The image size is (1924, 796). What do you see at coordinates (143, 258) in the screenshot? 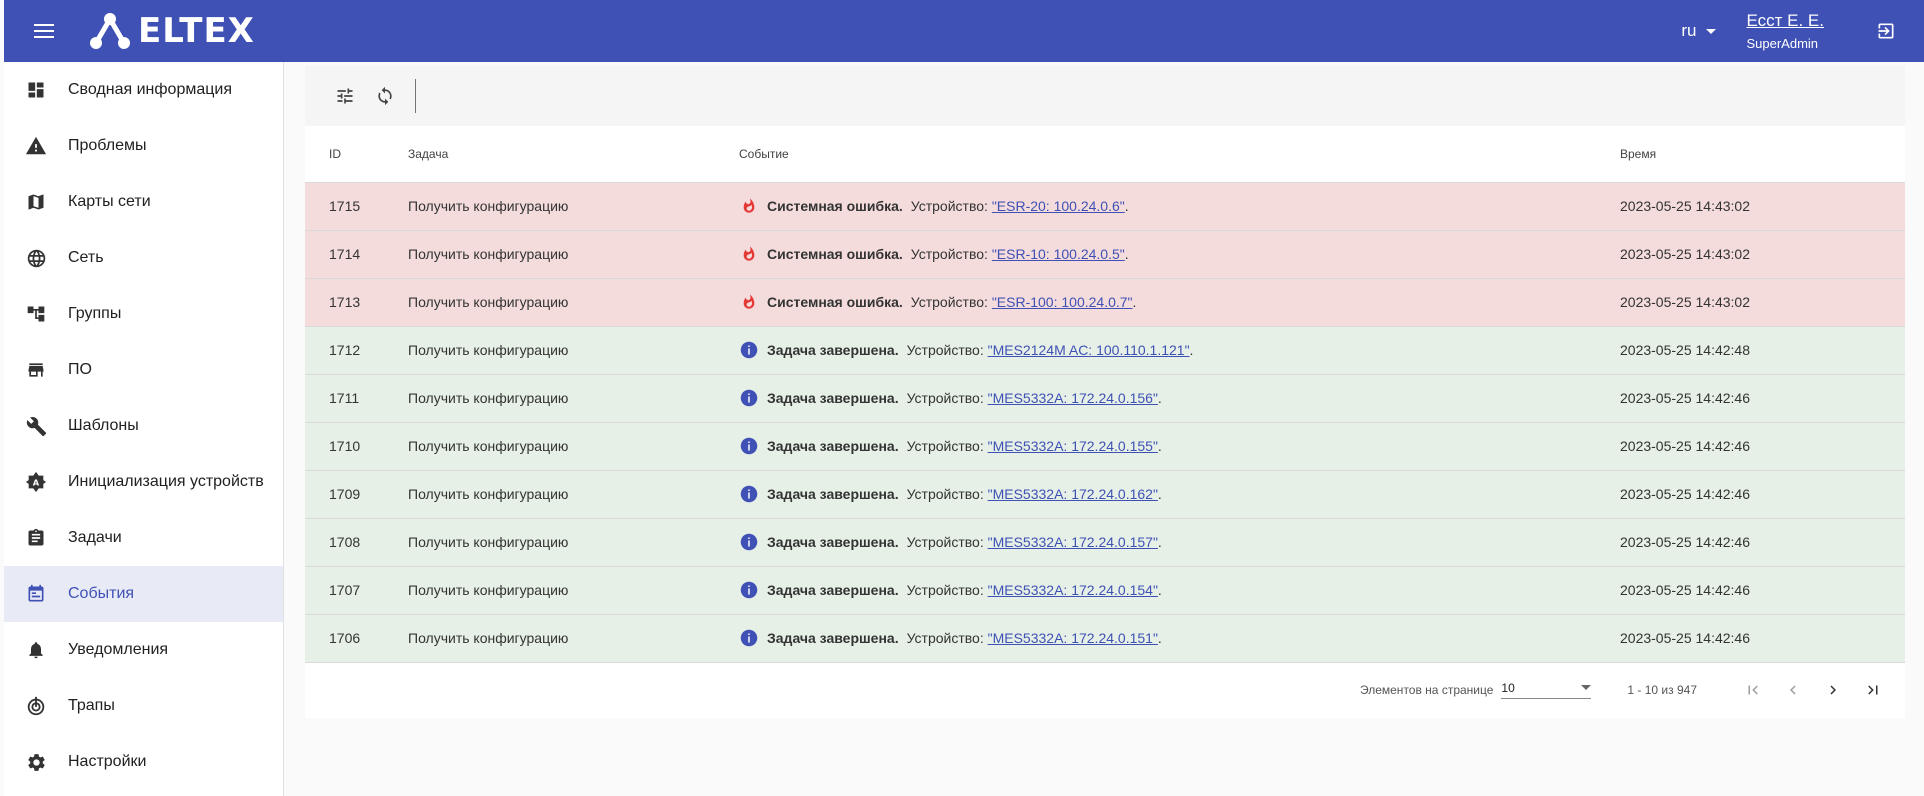
I see `sidebar-item-network: Сеть` at bounding box center [143, 258].